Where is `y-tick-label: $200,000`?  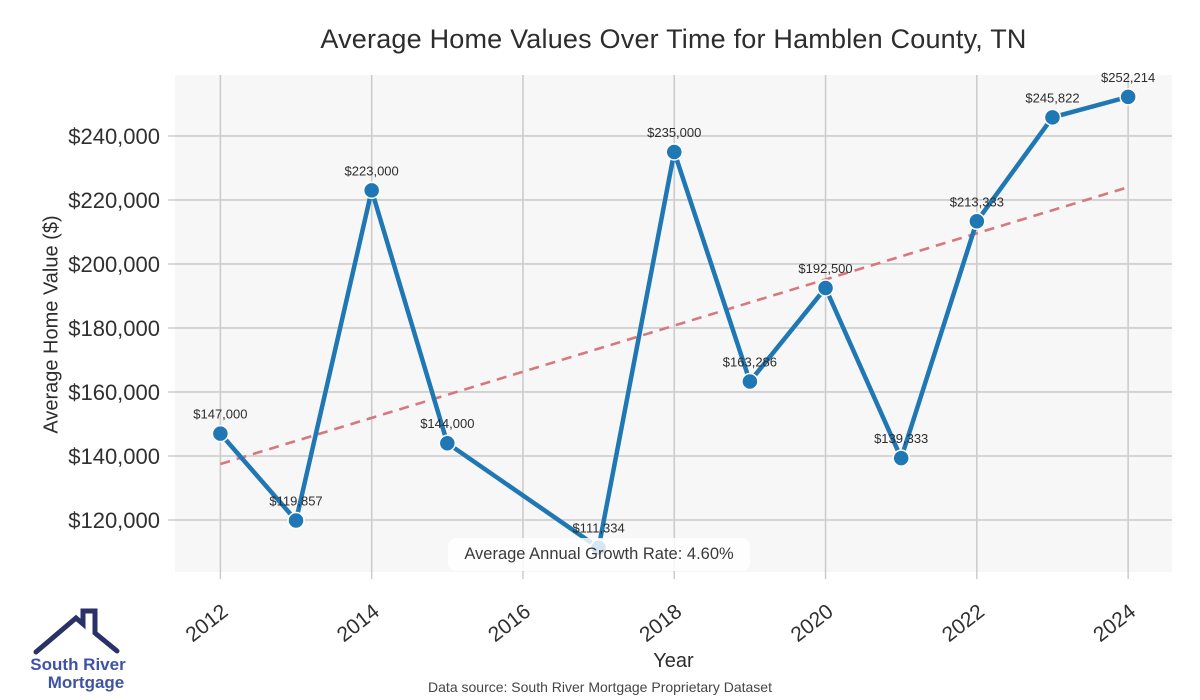
y-tick-label: $200,000 is located at coordinates (114, 264).